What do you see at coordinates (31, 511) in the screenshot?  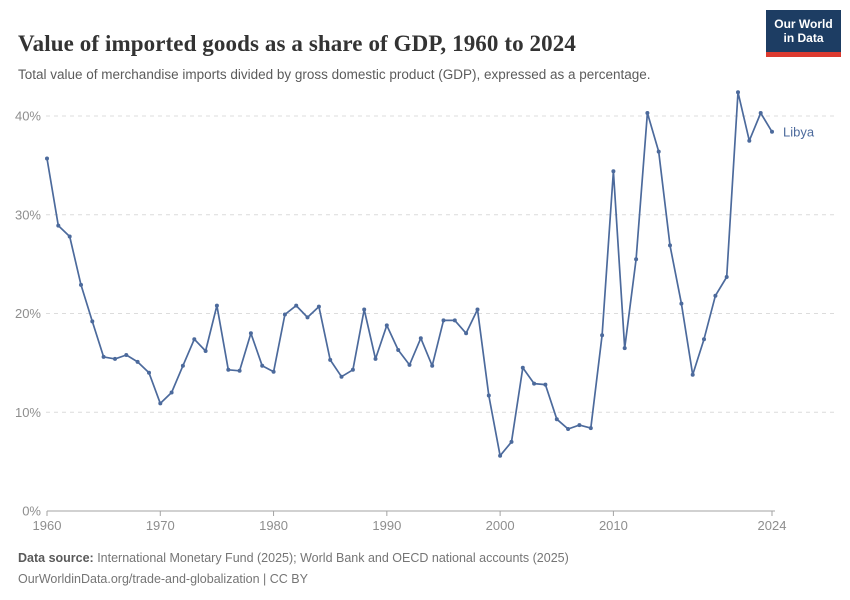 I see `y-tick-label: 0%` at bounding box center [31, 511].